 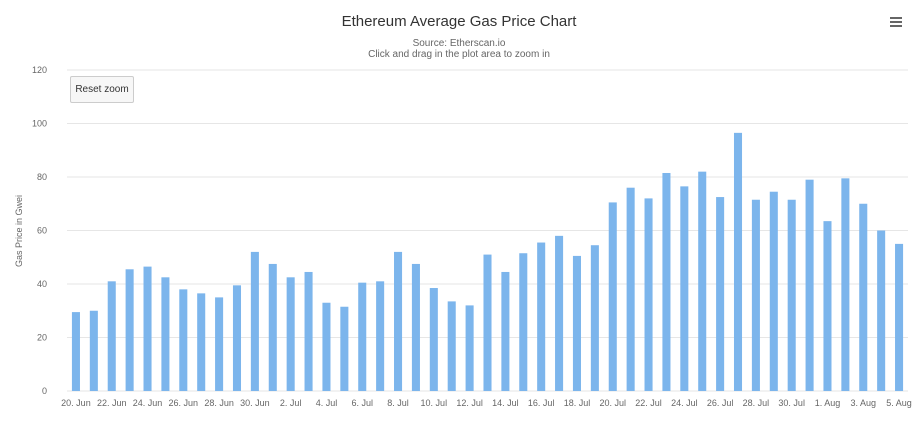 What do you see at coordinates (327, 403) in the screenshot?
I see `x-tick-label: 4. Jul` at bounding box center [327, 403].